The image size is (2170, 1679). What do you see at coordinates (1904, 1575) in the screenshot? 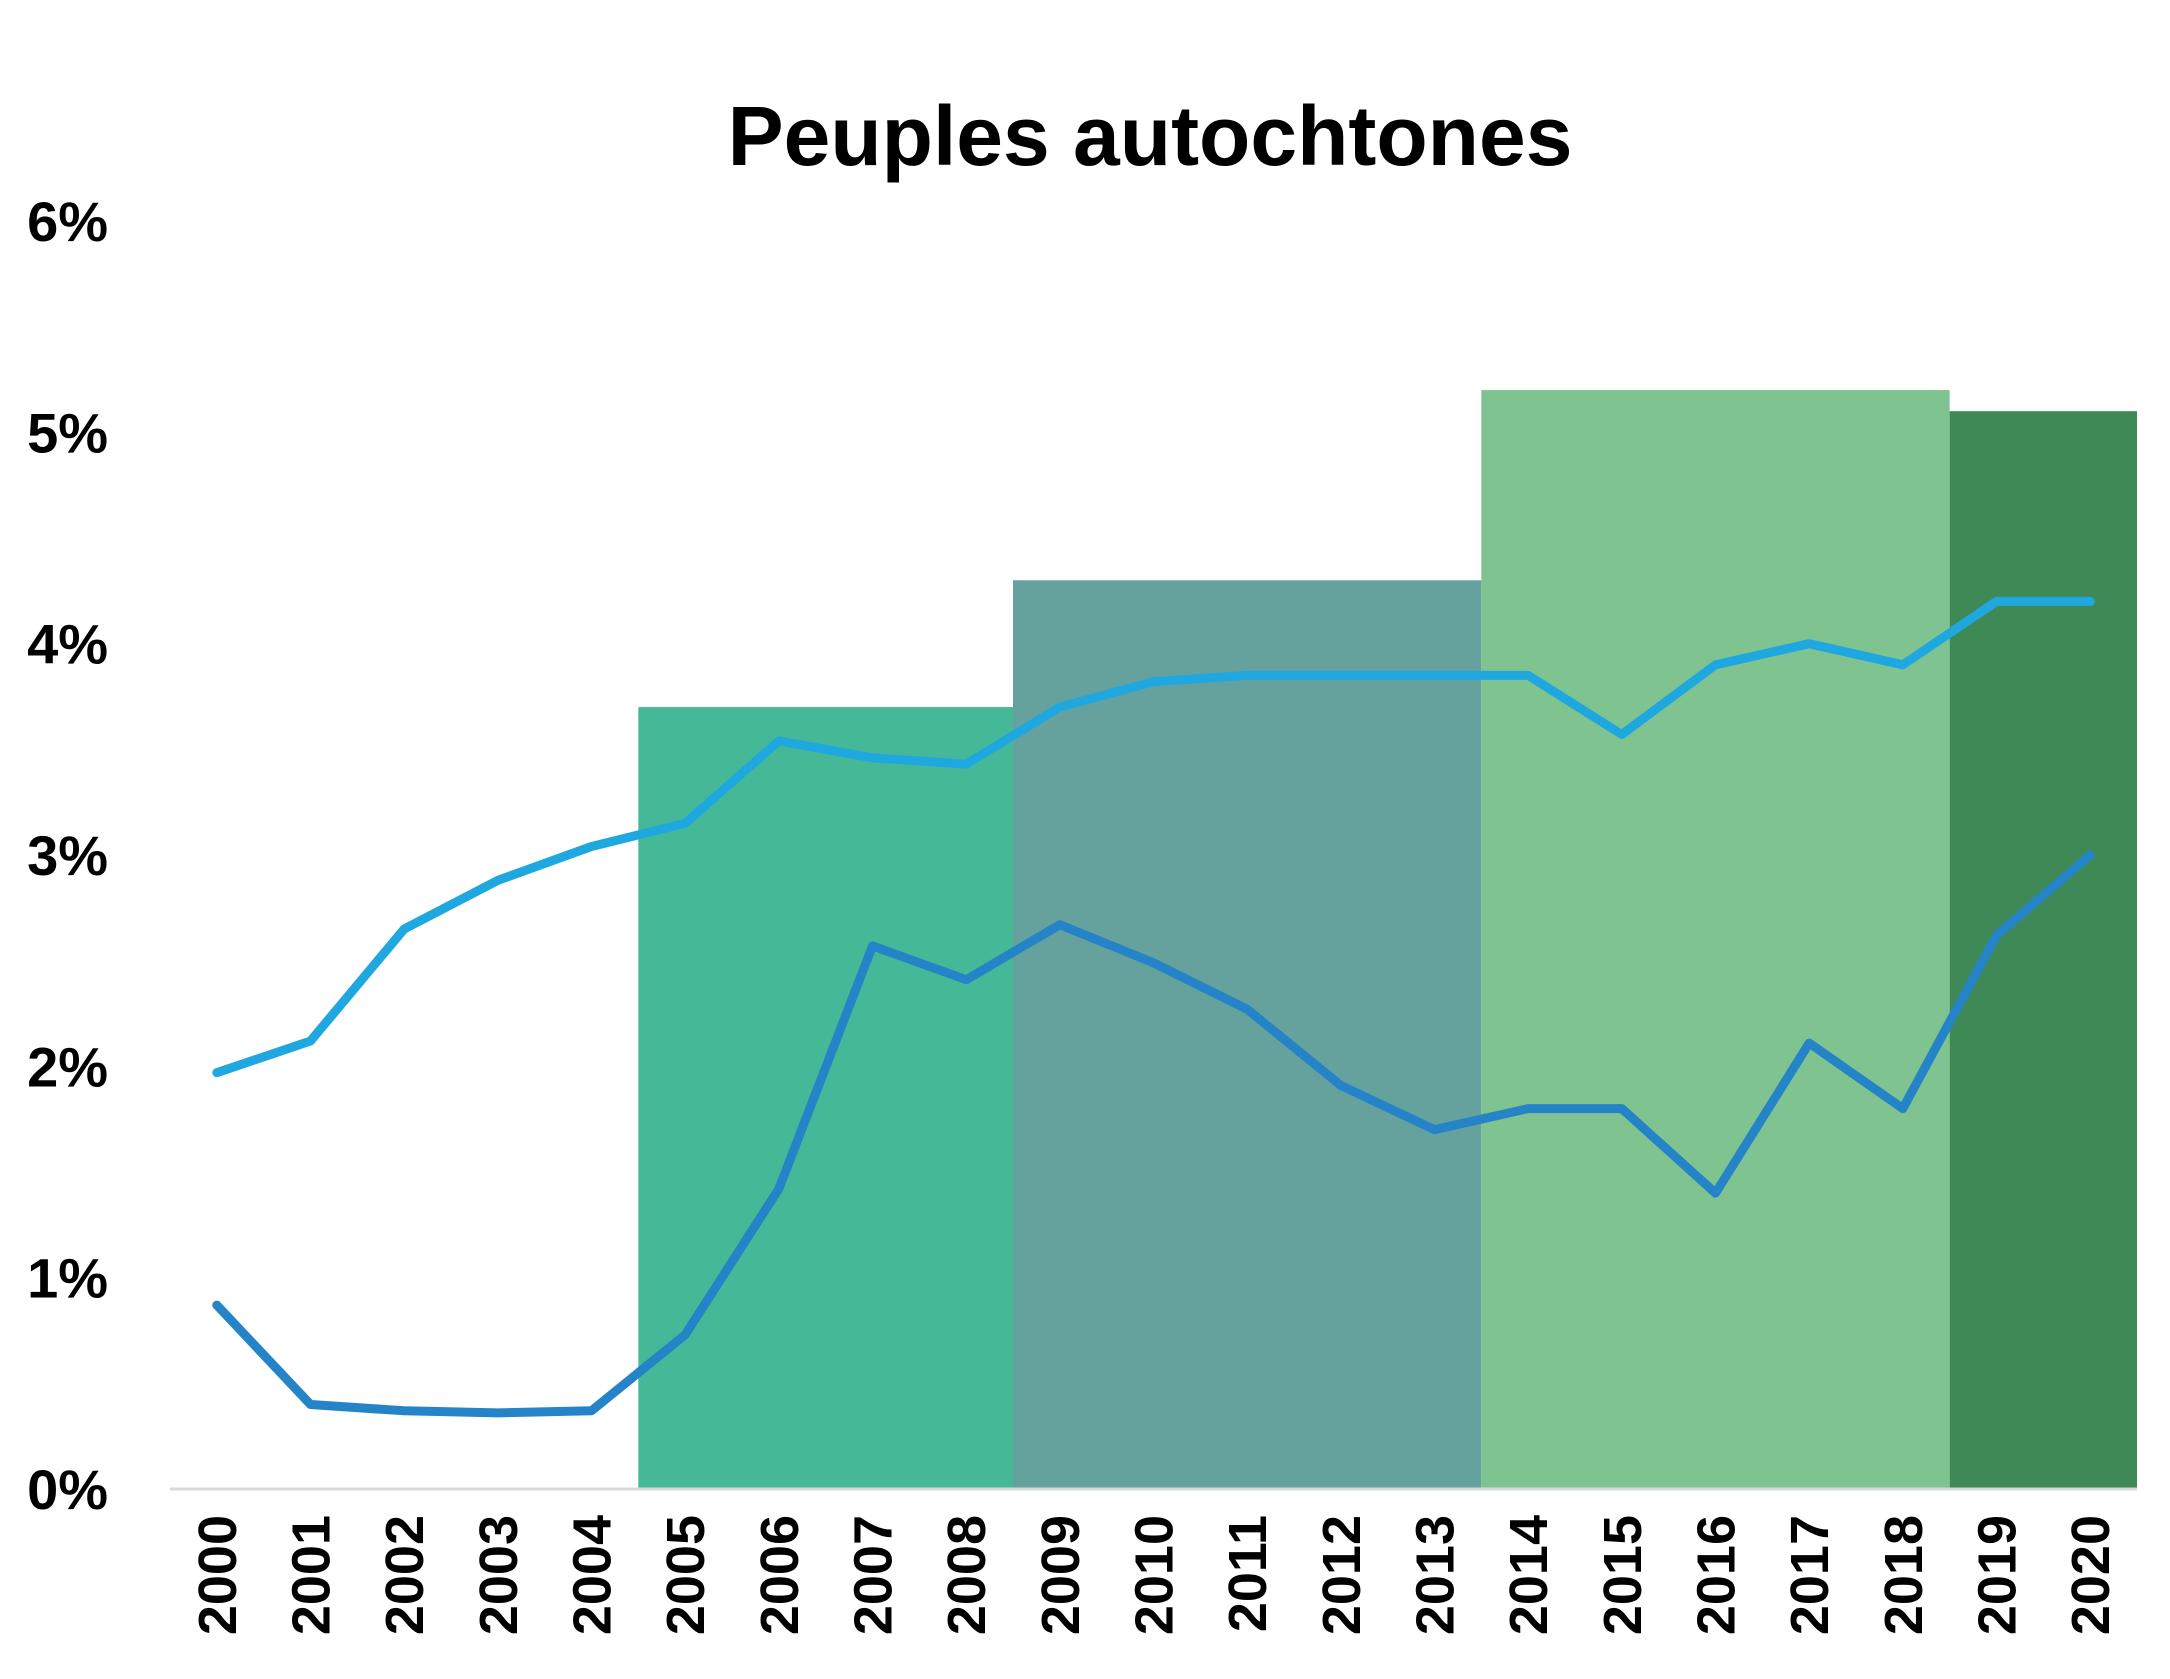
I see `x-tick-label: 2018` at bounding box center [1904, 1575].